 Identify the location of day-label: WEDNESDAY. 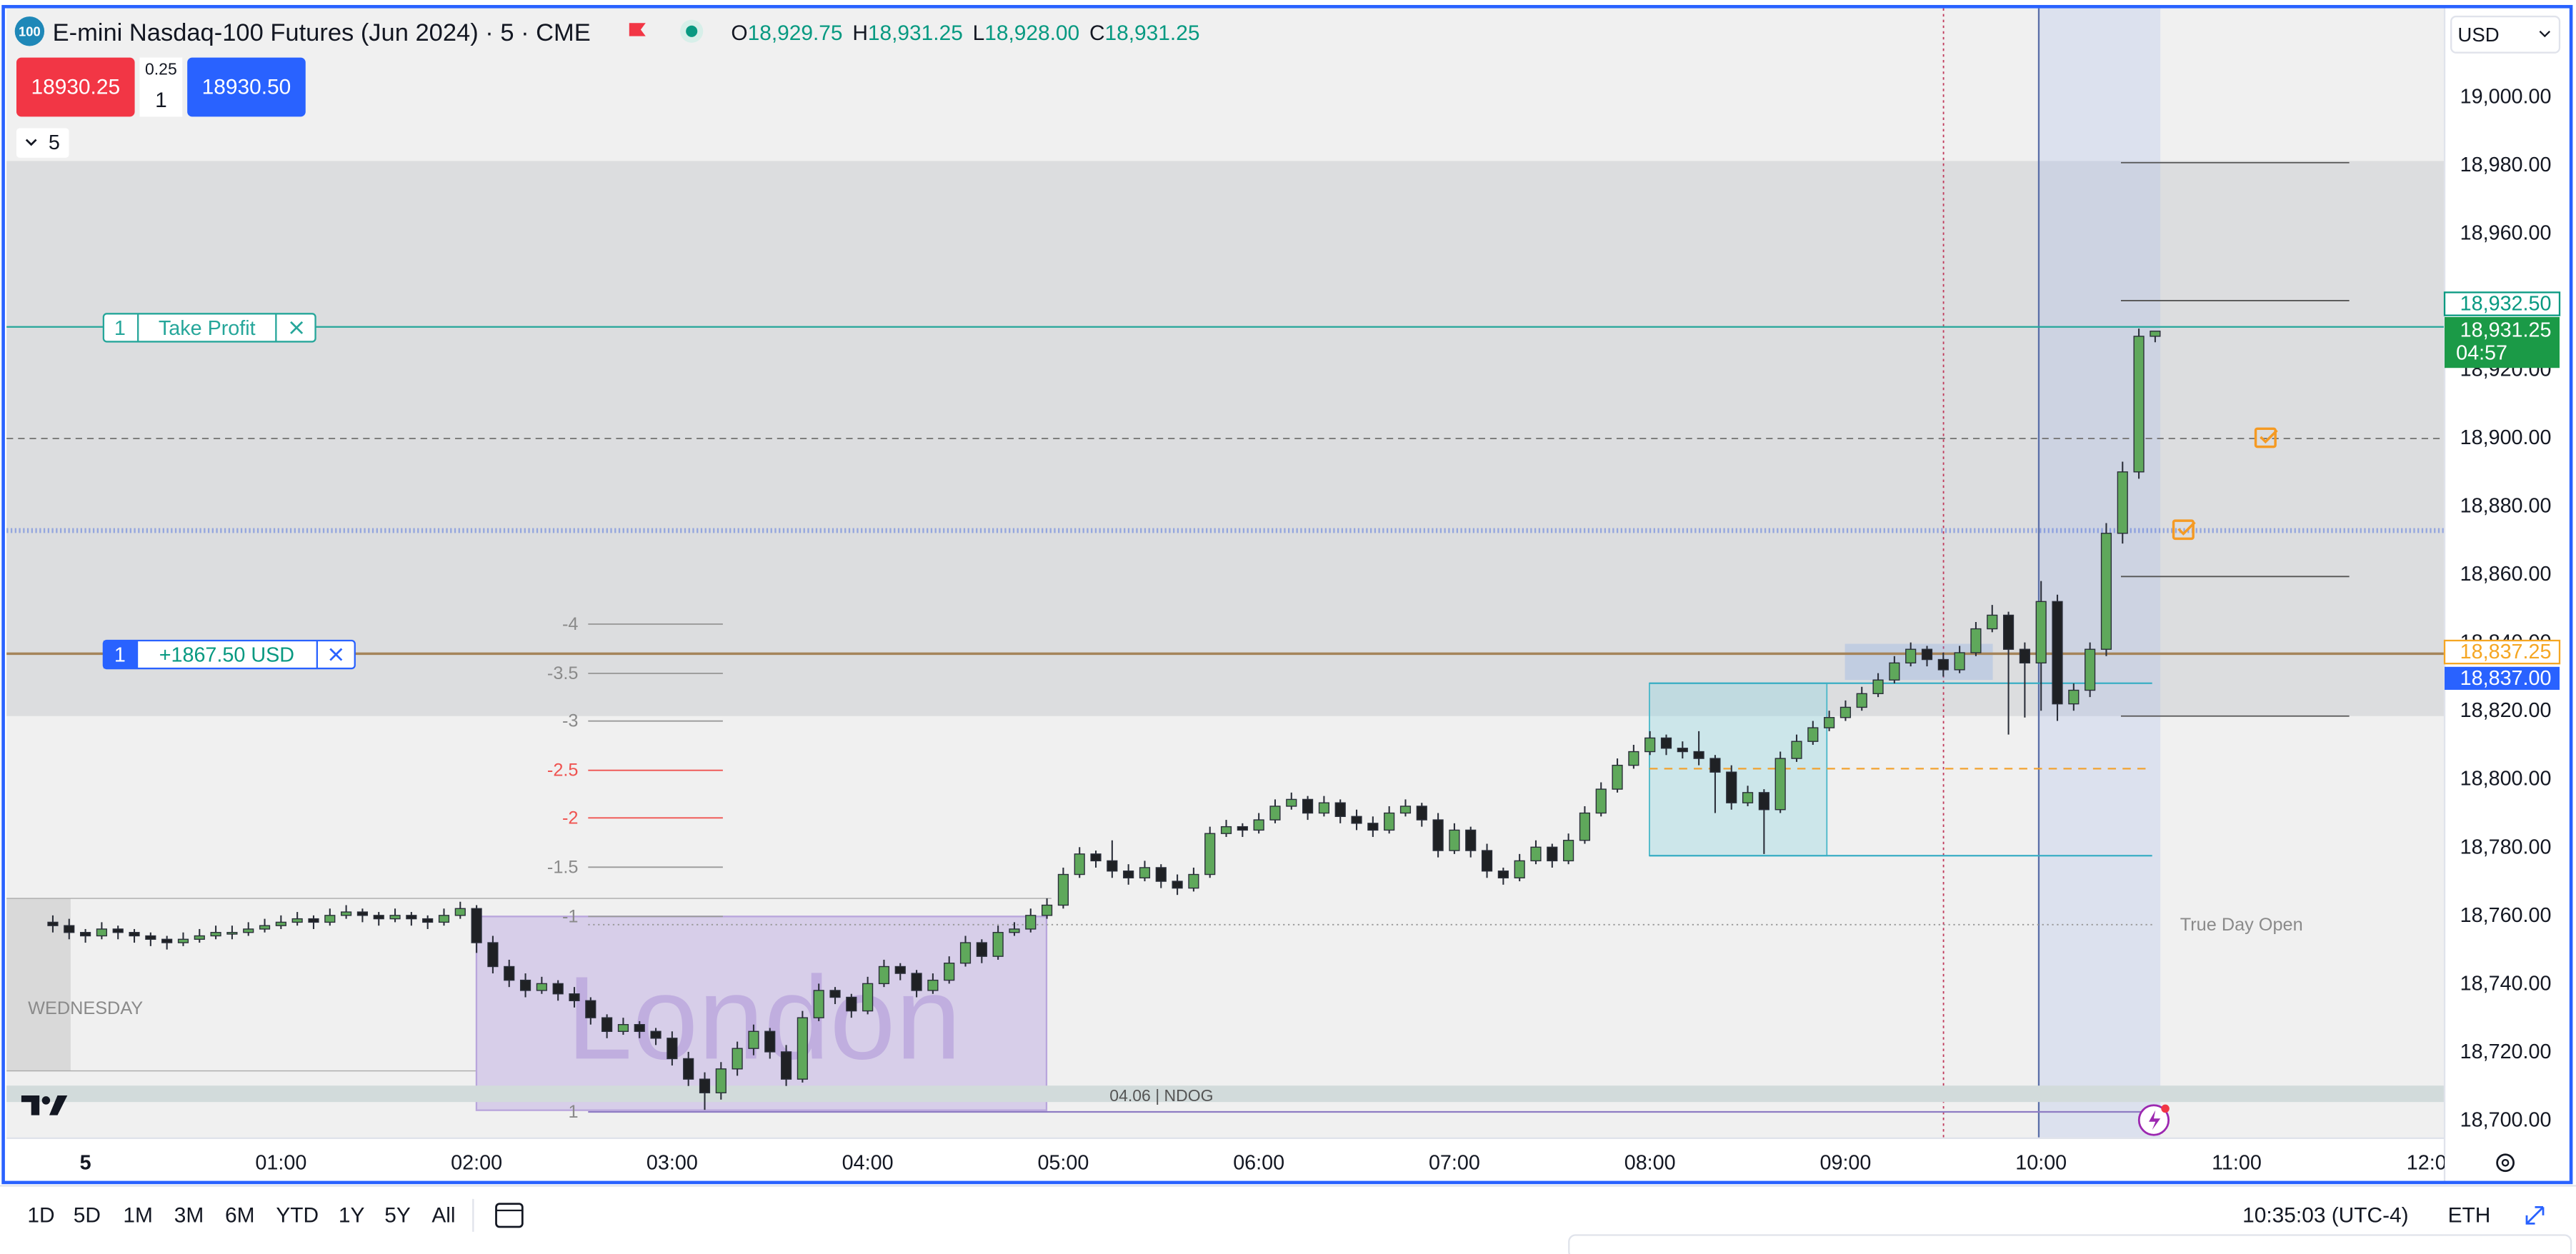
(86, 1008).